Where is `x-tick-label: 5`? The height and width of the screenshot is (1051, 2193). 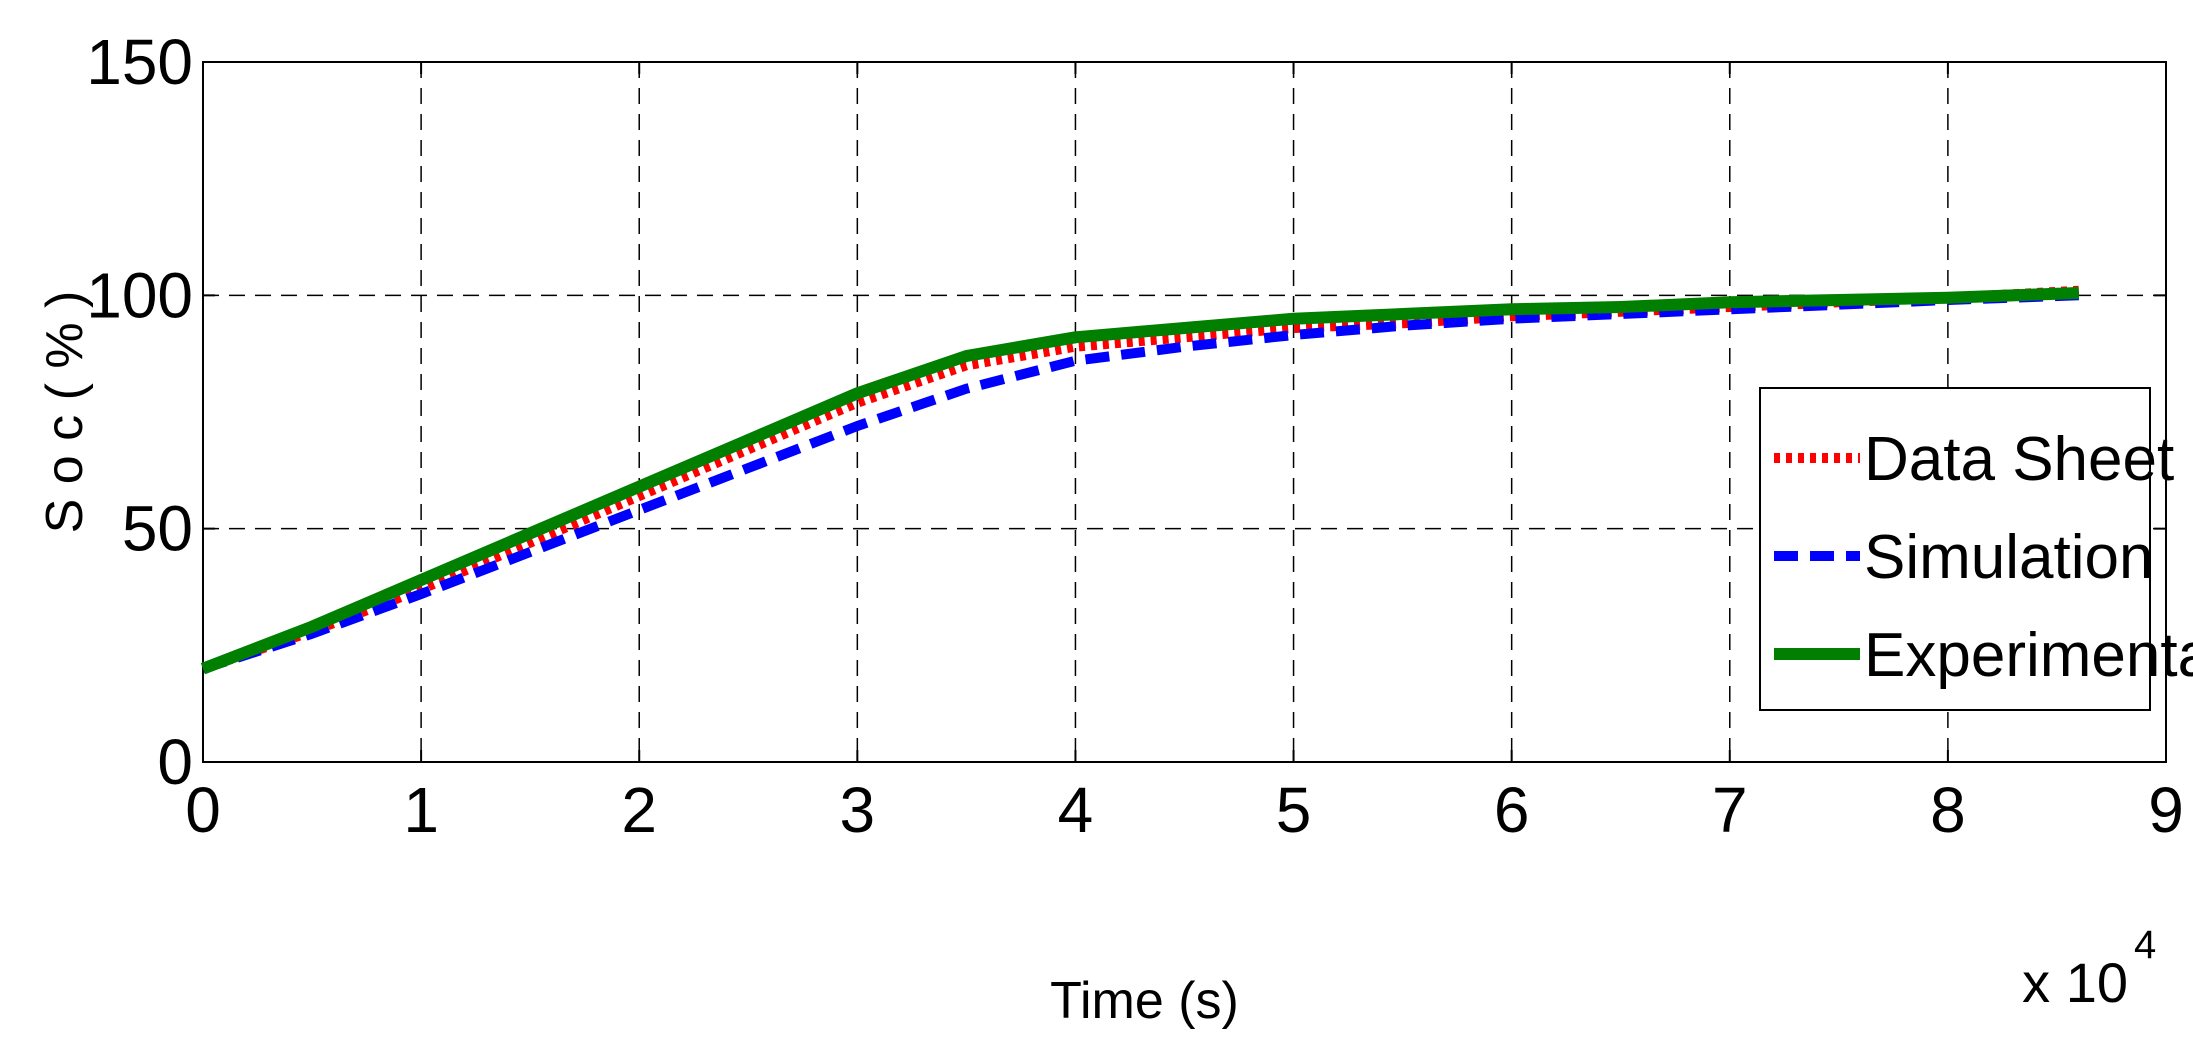
x-tick-label: 5 is located at coordinates (1294, 810).